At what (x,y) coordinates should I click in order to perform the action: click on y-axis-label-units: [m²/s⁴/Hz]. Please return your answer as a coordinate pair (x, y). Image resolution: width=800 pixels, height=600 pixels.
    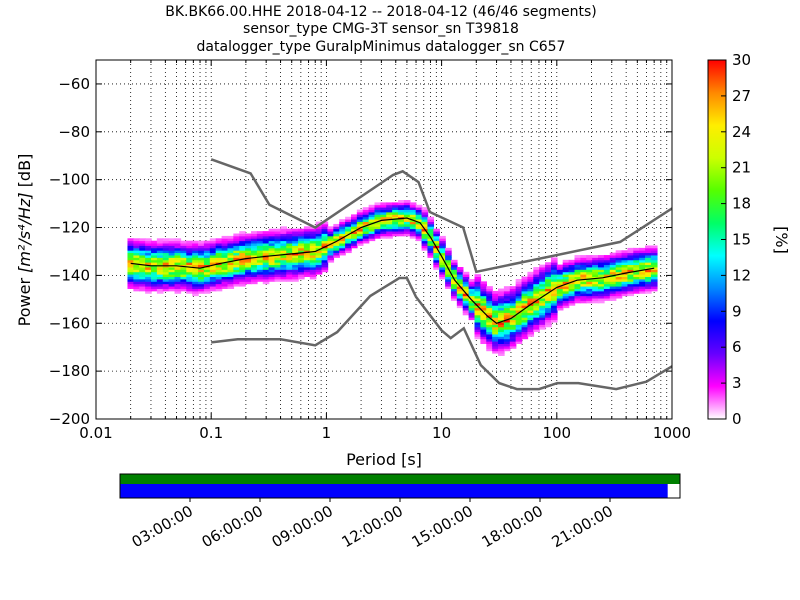
    Looking at the image, I should click on (24, 232).